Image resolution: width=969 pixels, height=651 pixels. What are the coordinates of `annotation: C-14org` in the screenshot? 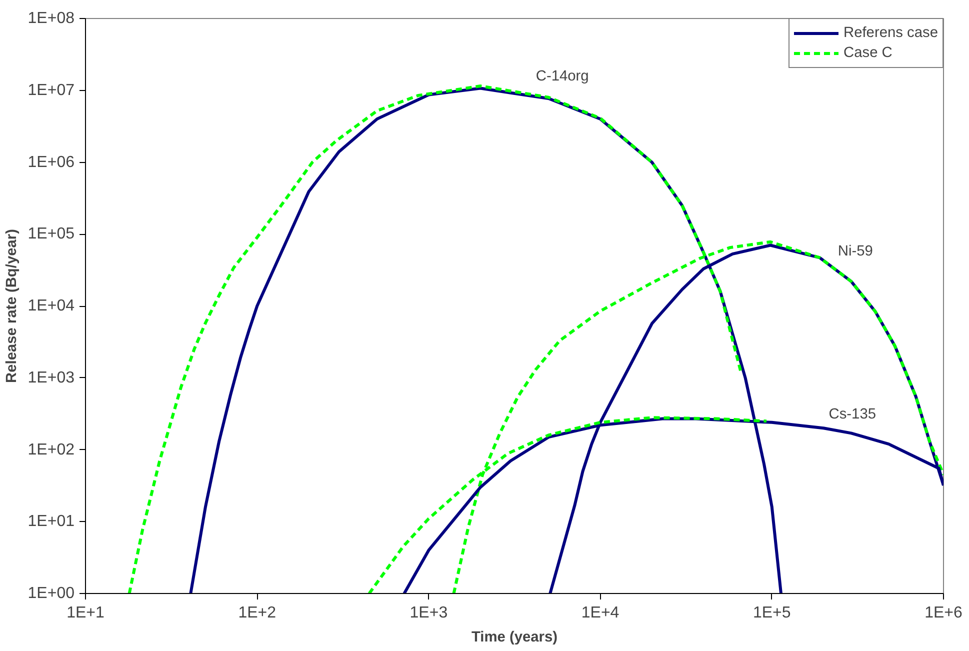 It's located at (562, 76).